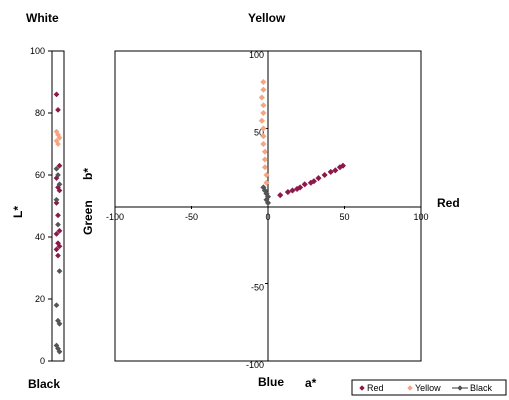 This screenshot has width=509, height=400. What do you see at coordinates (40, 299) in the screenshot?
I see `l-tick-label: 20` at bounding box center [40, 299].